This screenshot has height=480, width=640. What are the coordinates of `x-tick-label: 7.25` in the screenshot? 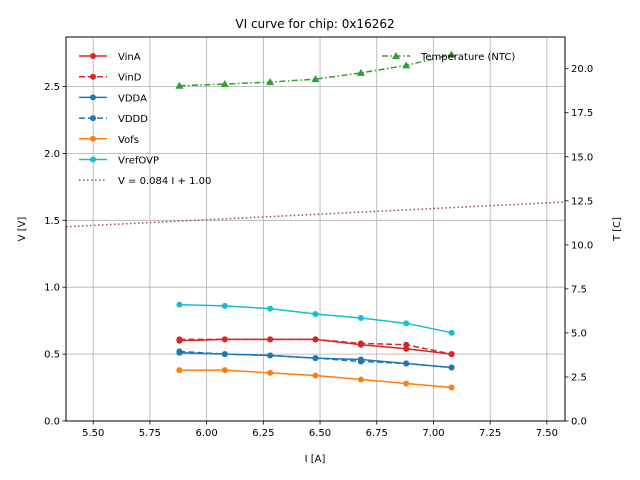 It's located at (490, 433).